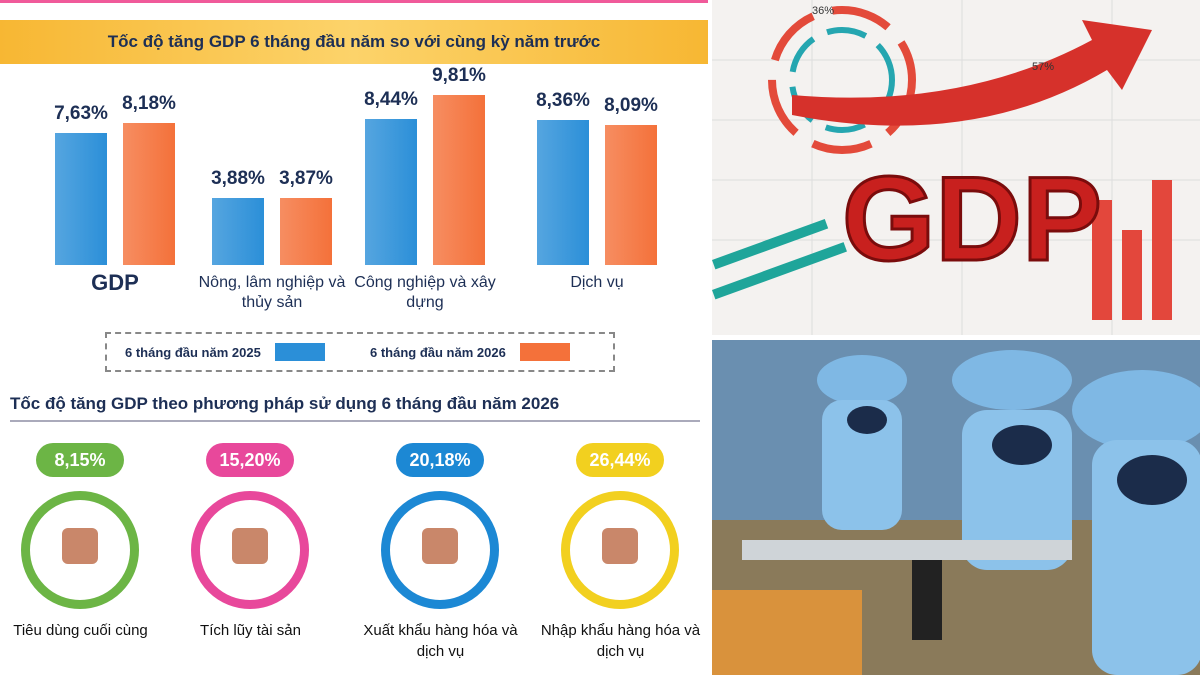 The height and width of the screenshot is (675, 1200). Describe the element at coordinates (823, 11) in the screenshot. I see `illustration-label: 36%` at that location.